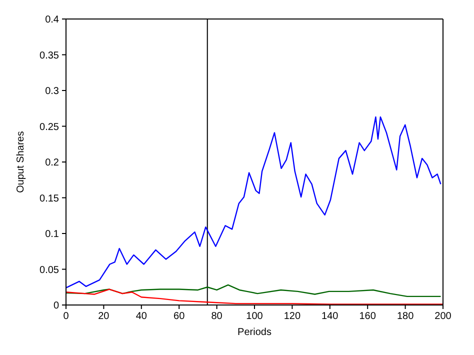 The image size is (474, 355). What do you see at coordinates (52, 234) in the screenshot?
I see `y-tick-label: 0.1` at bounding box center [52, 234].